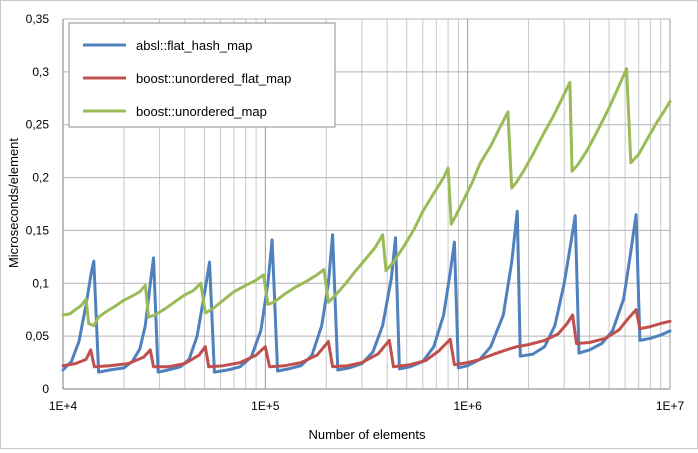 The height and width of the screenshot is (453, 698). Describe the element at coordinates (13, 203) in the screenshot. I see `y-axis-title: Microseconds/element` at that location.